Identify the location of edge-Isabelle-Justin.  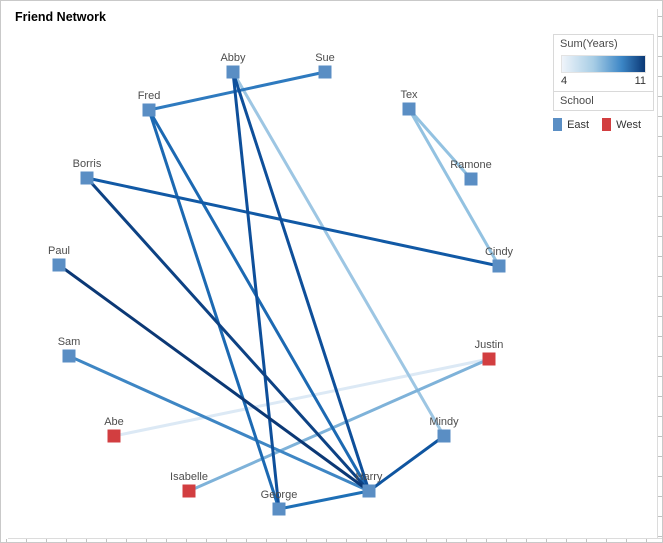
(339, 425).